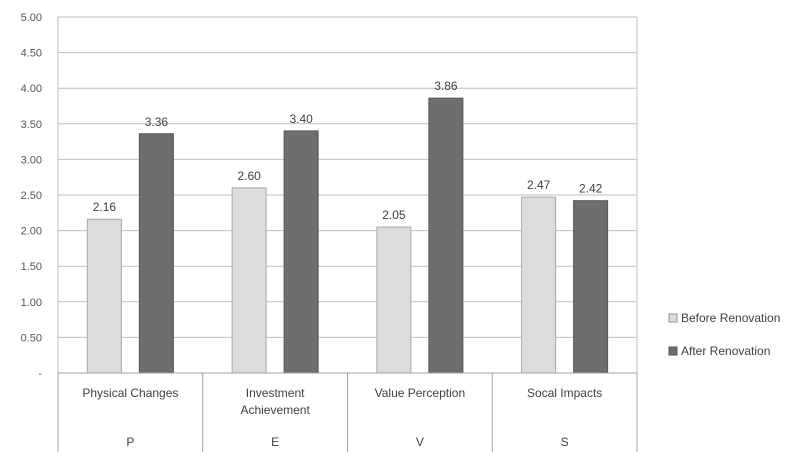 The height and width of the screenshot is (452, 797). What do you see at coordinates (724, 334) in the screenshot?
I see `legend: Before Renovation After Renovation` at bounding box center [724, 334].